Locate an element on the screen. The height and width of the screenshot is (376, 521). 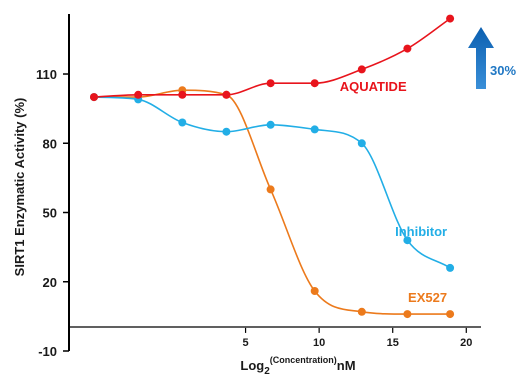
y-tick-label: -10 is located at coordinates (47, 351).